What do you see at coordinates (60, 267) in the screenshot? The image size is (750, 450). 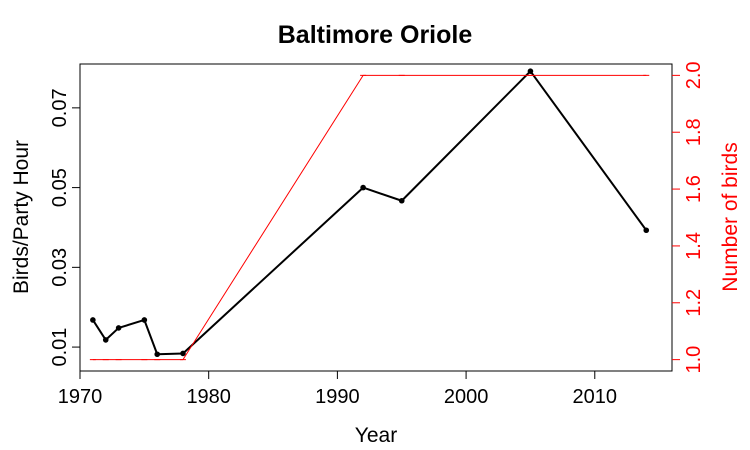 I see `y-tick-label: 0.03` at bounding box center [60, 267].